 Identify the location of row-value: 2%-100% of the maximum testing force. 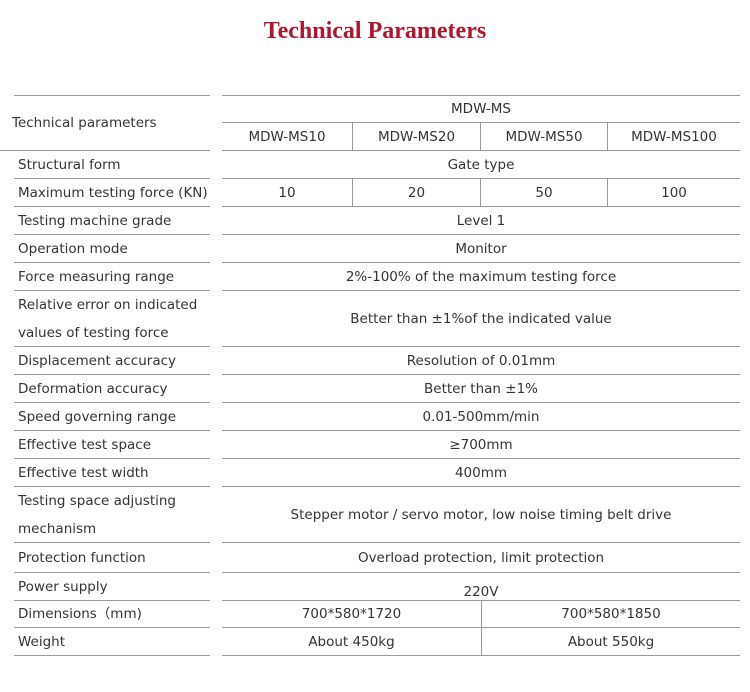
(481, 277).